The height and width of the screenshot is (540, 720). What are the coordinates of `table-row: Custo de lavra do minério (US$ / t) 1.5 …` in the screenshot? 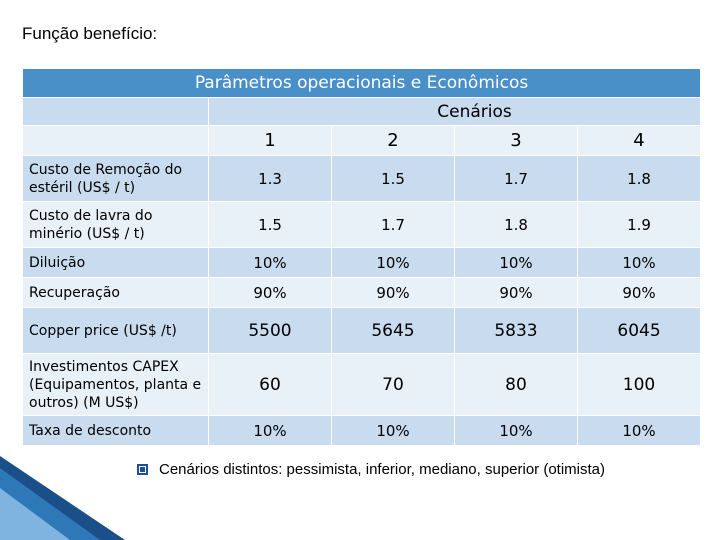 It's located at (362, 224).